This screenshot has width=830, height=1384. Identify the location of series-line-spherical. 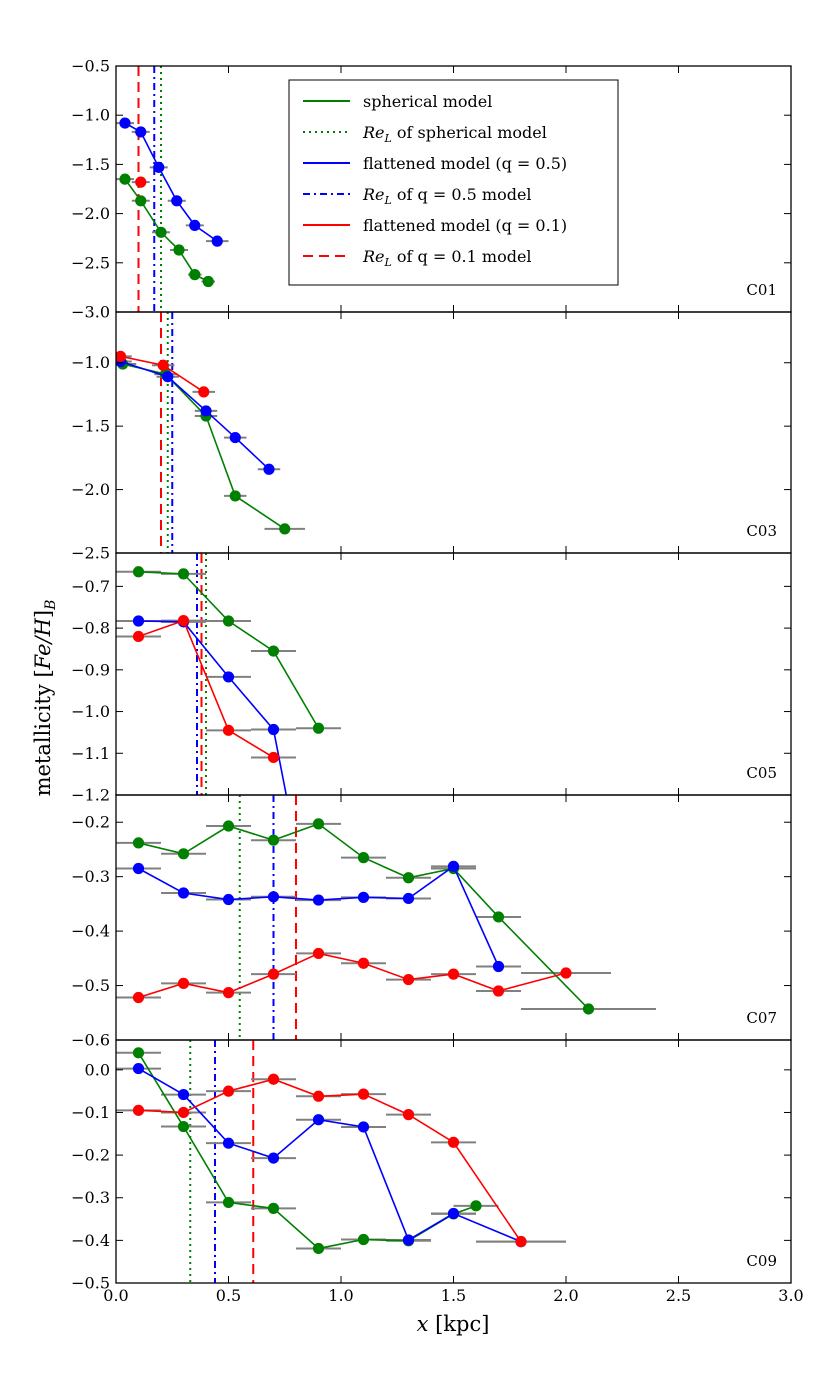
(364, 916).